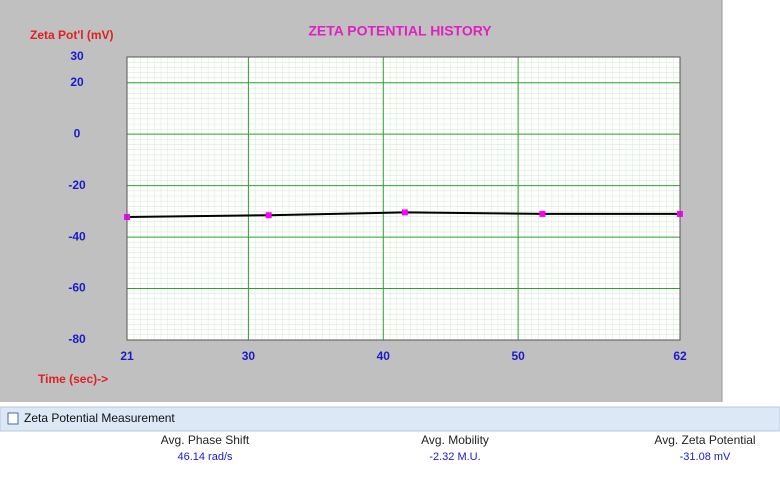 This screenshot has height=494, width=780. Describe the element at coordinates (390, 419) in the screenshot. I see `panel-titlebar` at that location.